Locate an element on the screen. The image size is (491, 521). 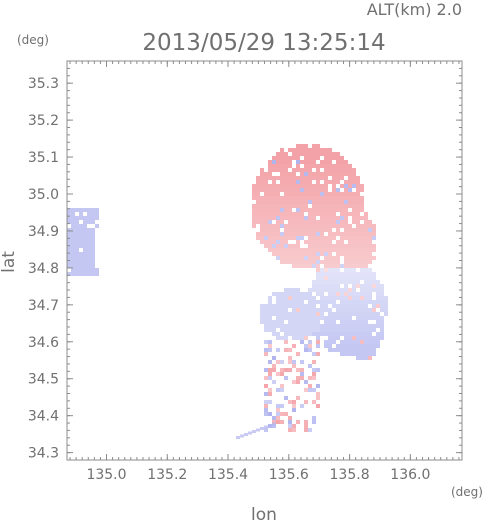
y-tick-label: 35.1 is located at coordinates (43, 158).